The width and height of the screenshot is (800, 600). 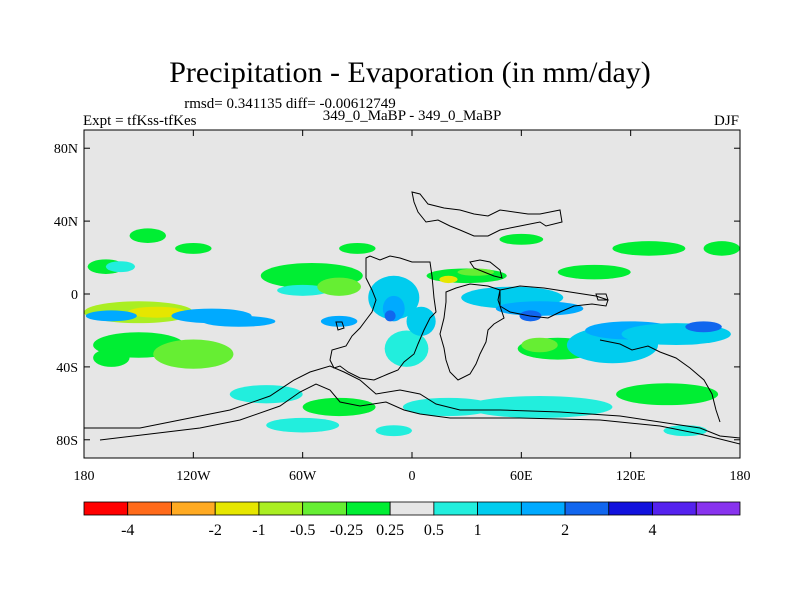 What do you see at coordinates (487, 214) in the screenshot?
I see `coastline-north-land` at bounding box center [487, 214].